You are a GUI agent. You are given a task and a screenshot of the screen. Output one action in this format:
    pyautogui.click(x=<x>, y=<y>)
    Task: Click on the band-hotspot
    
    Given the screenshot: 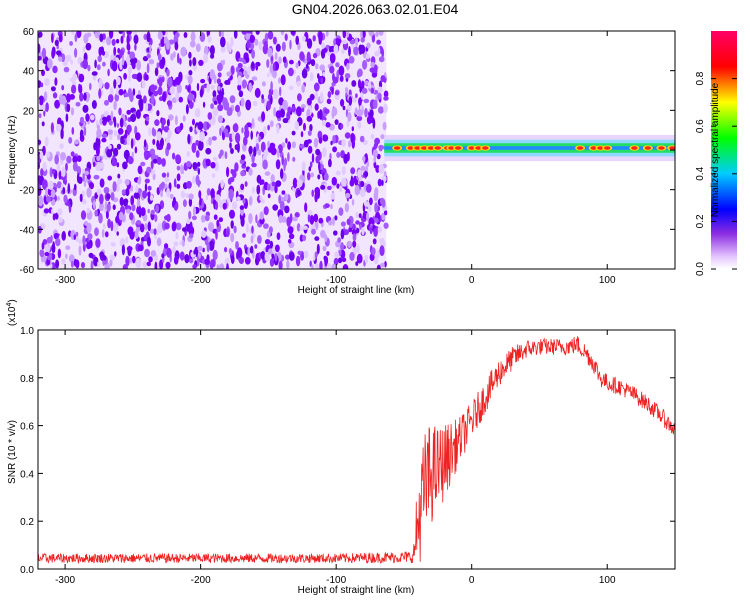 What is the action you would take?
    pyautogui.click(x=424, y=148)
    